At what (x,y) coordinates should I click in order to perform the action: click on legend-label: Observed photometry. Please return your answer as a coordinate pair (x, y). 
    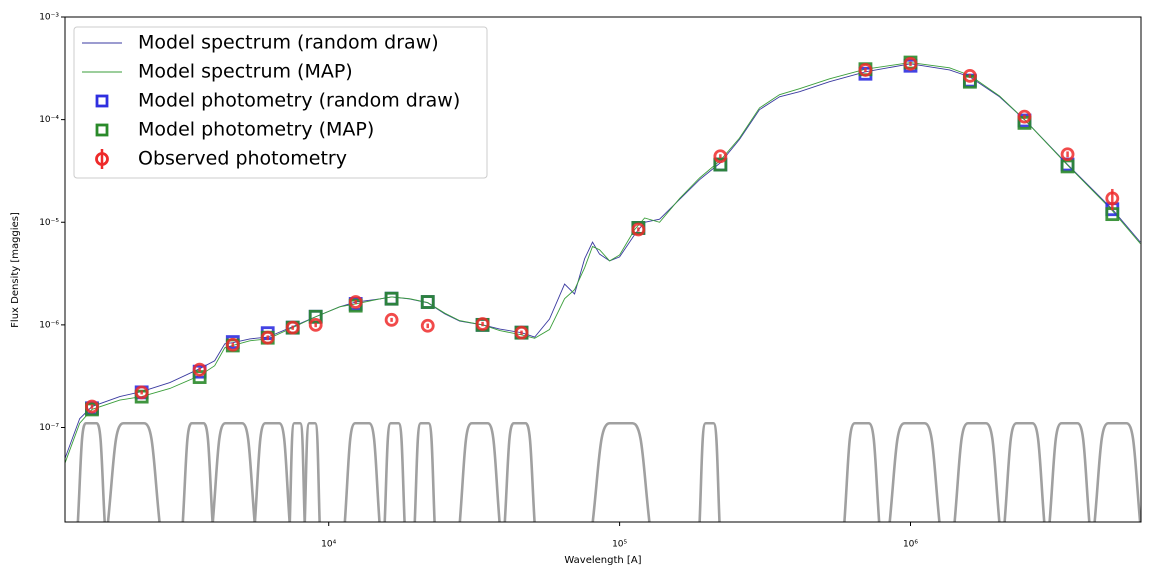
    Looking at the image, I should click on (242, 159).